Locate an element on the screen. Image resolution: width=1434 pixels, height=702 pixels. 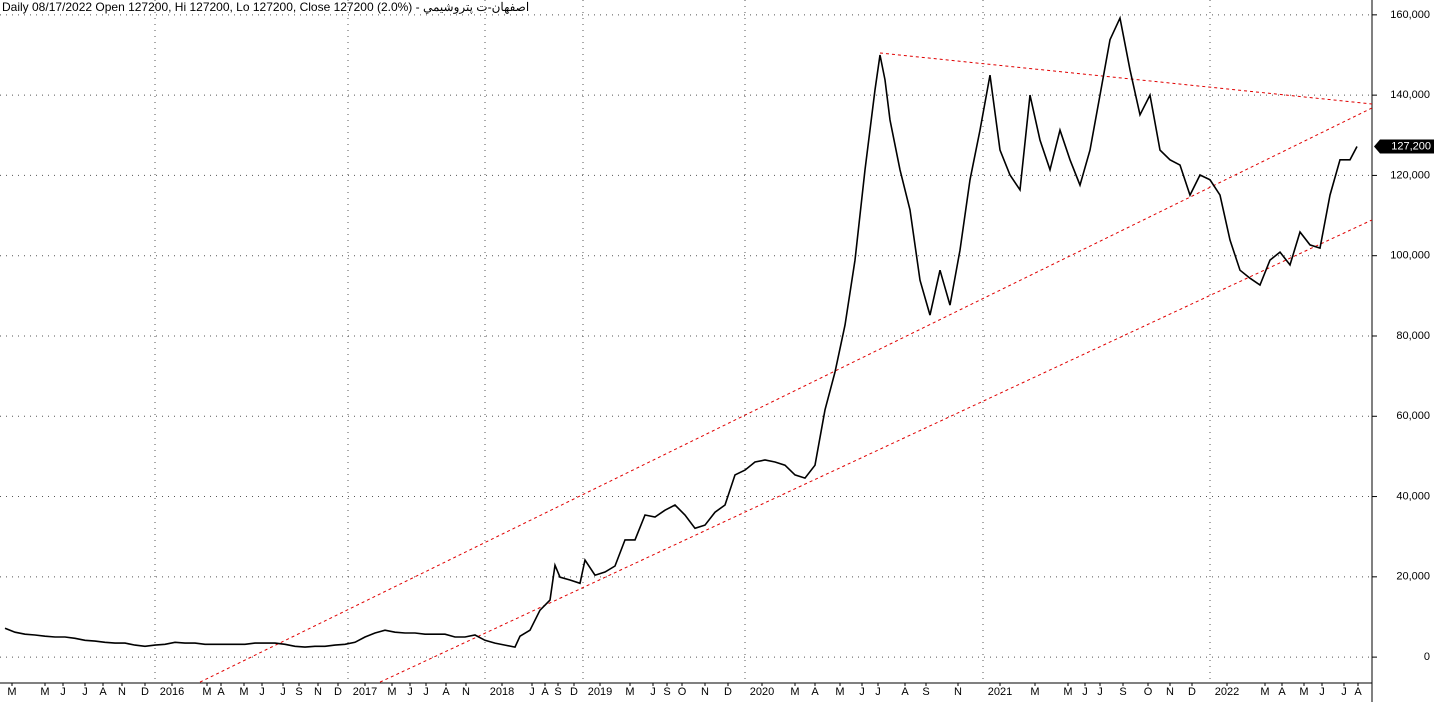
y-tick-label: 120,000 is located at coordinates (1410, 175).